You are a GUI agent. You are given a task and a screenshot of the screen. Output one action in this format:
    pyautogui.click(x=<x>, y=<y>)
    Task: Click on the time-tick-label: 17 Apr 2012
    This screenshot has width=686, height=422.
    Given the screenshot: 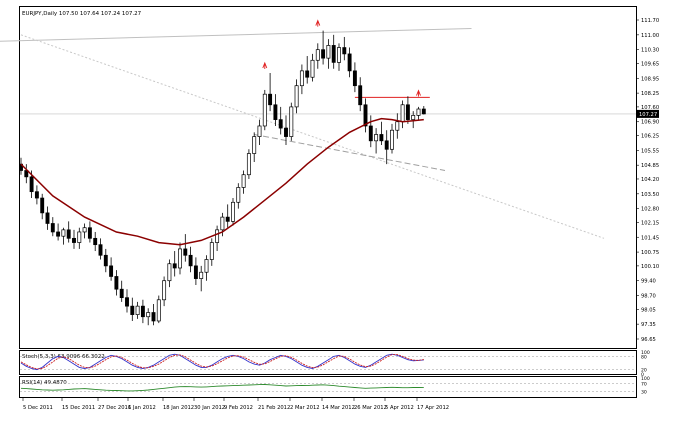 What is the action you would take?
    pyautogui.click(x=433, y=408)
    